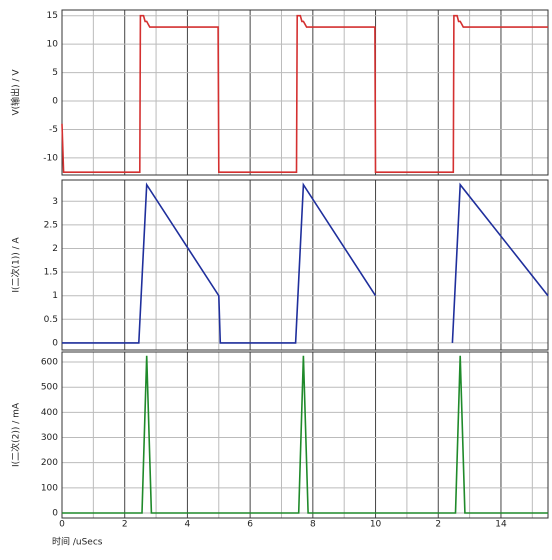 This screenshot has height=560, width=552. Describe the element at coordinates (55, 296) in the screenshot. I see `y-tick-label: 1` at that location.